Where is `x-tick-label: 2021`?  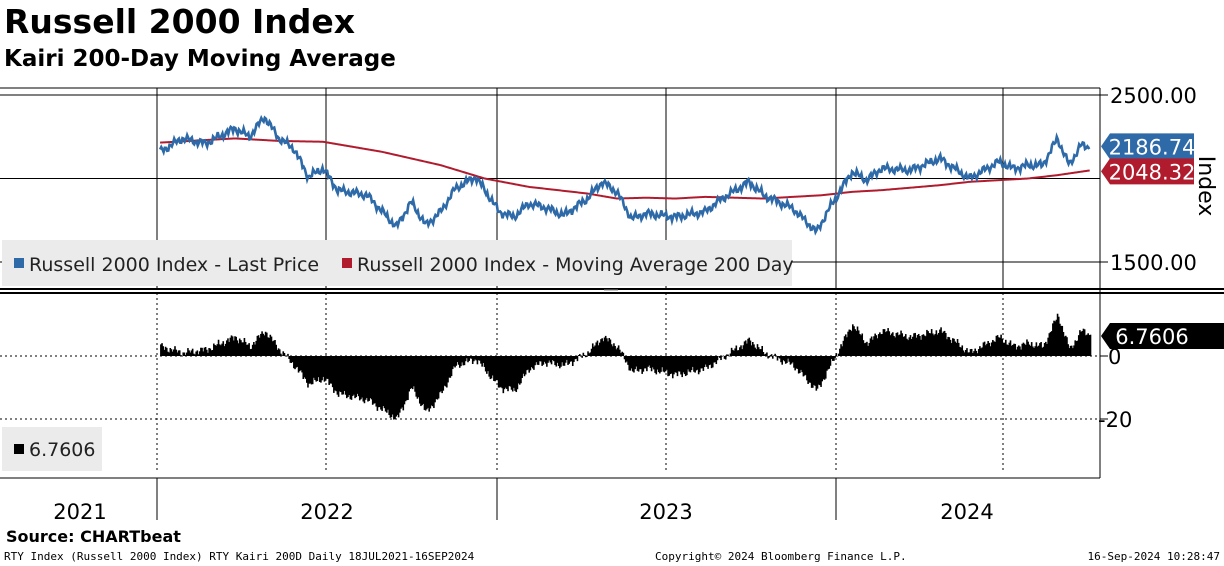 x-tick-label: 2021 is located at coordinates (79, 510).